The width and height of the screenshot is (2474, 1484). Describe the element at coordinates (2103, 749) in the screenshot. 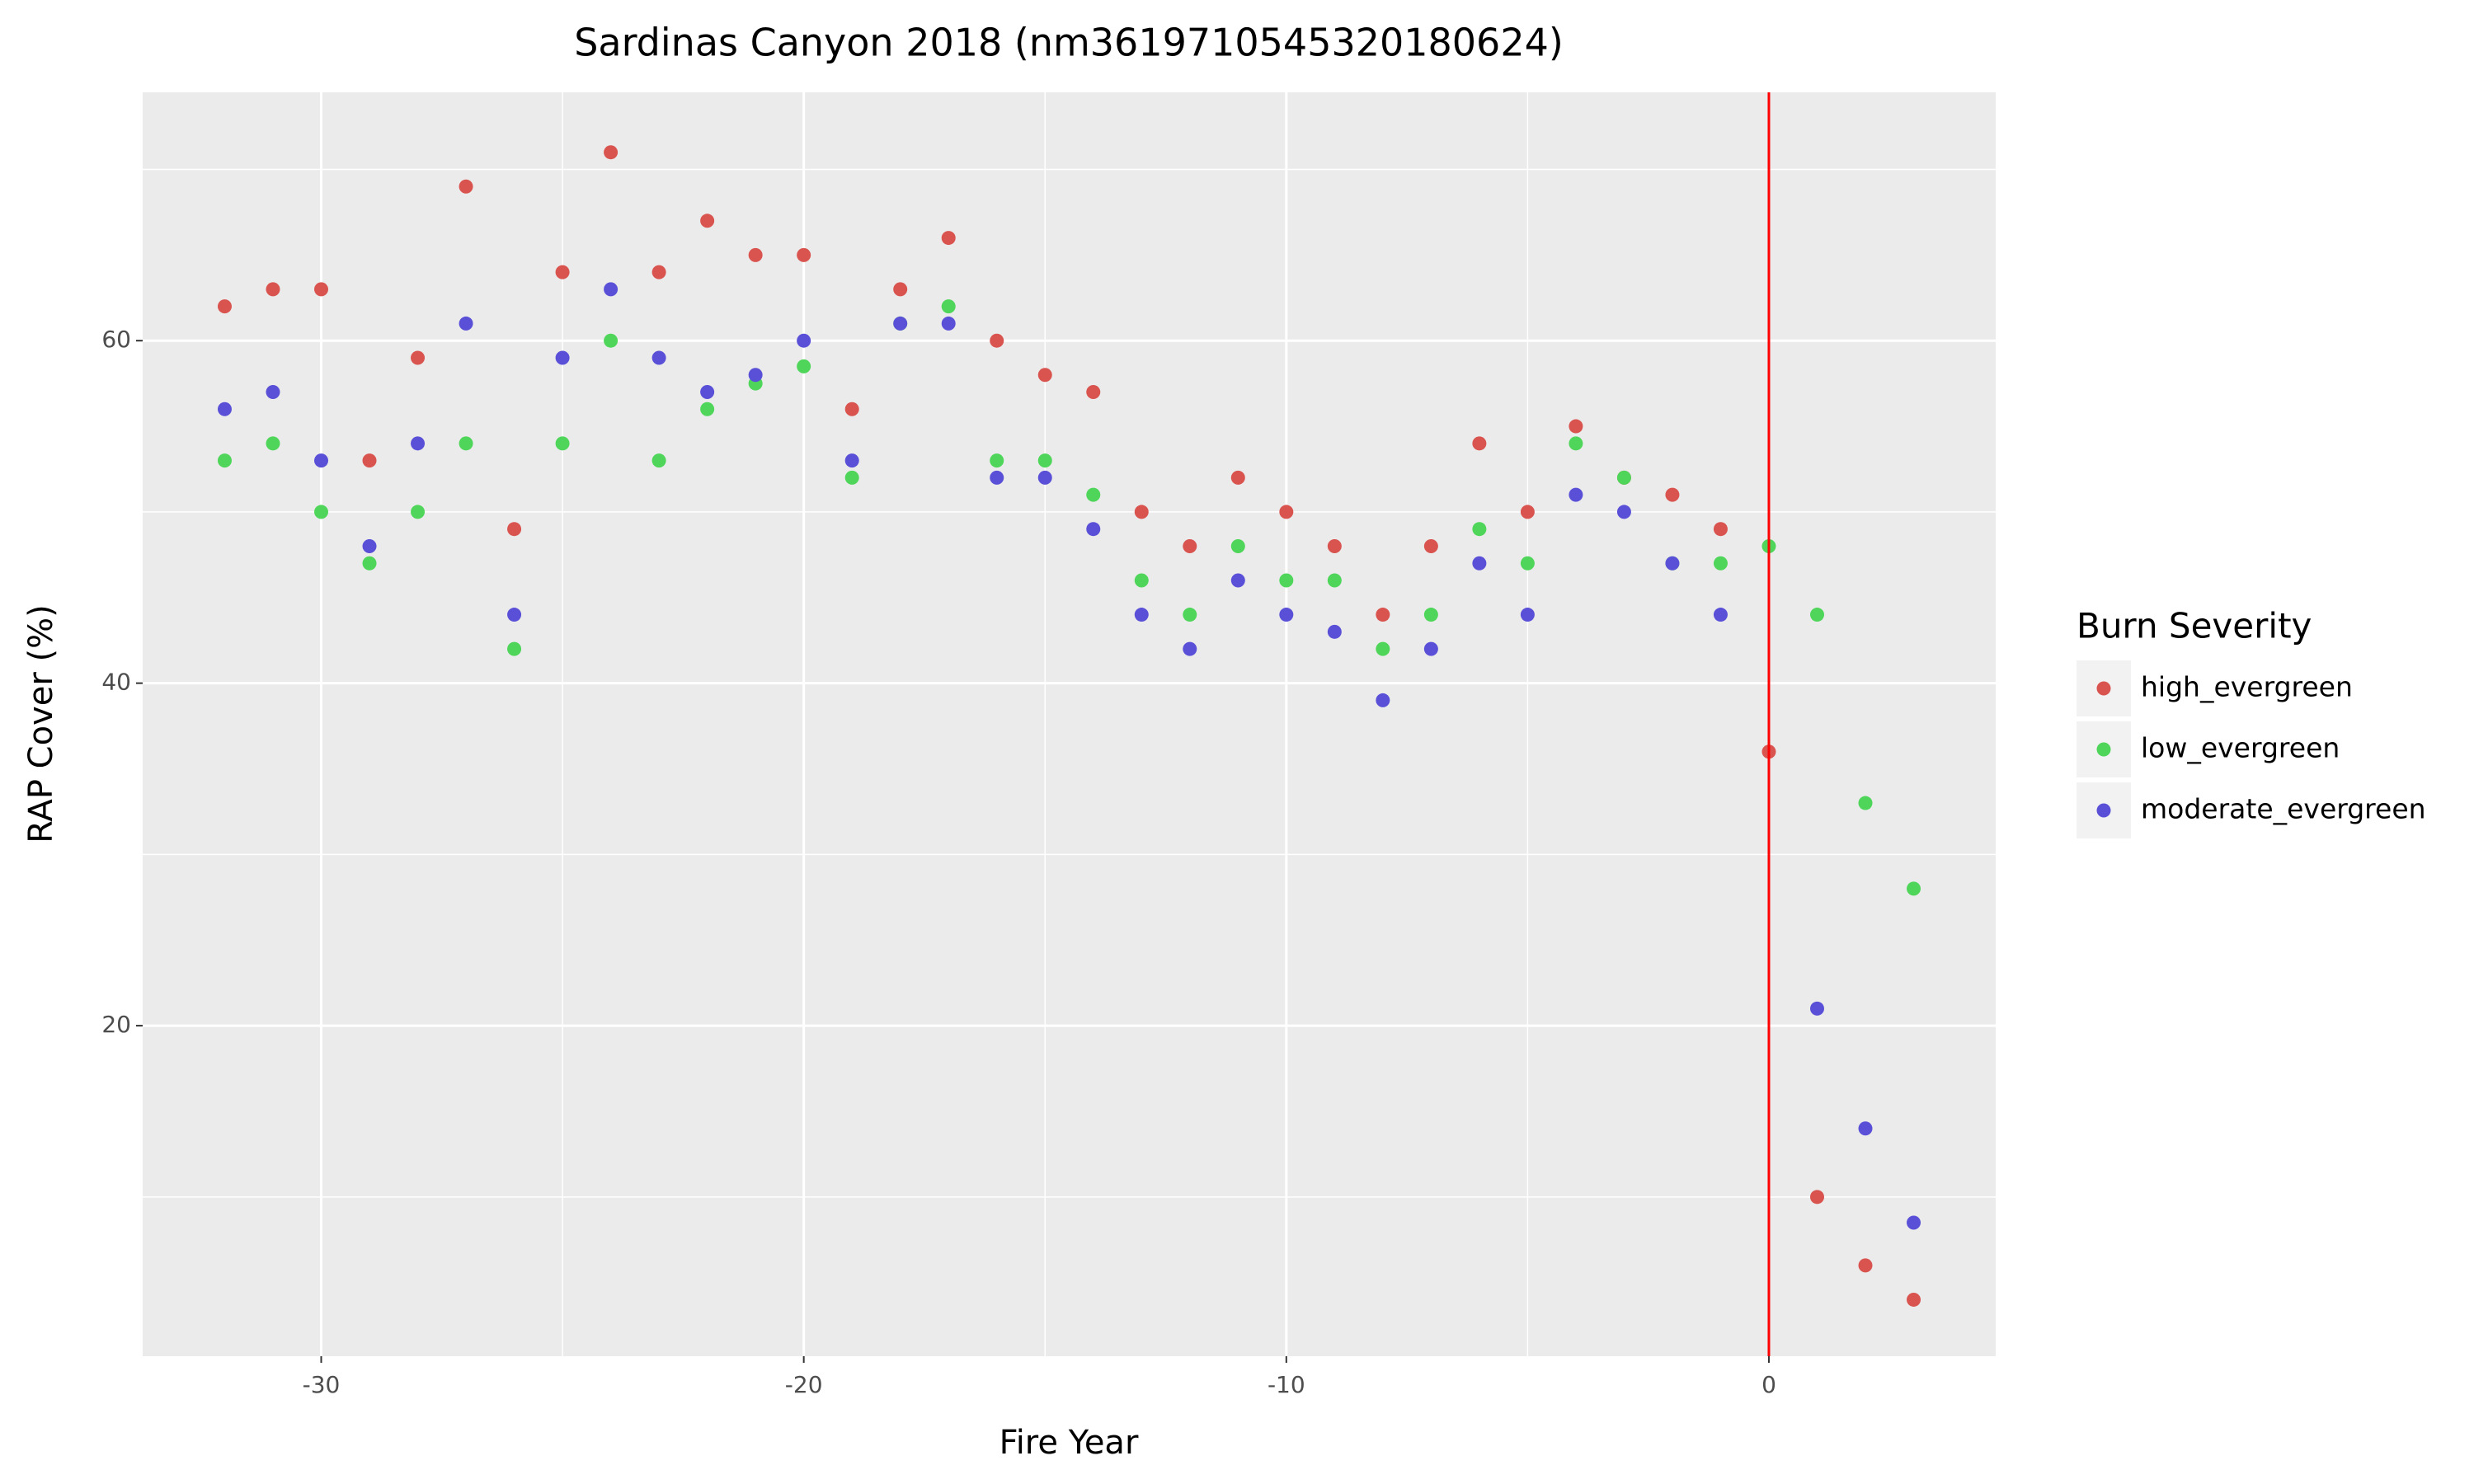

I see `legend-marker` at that location.